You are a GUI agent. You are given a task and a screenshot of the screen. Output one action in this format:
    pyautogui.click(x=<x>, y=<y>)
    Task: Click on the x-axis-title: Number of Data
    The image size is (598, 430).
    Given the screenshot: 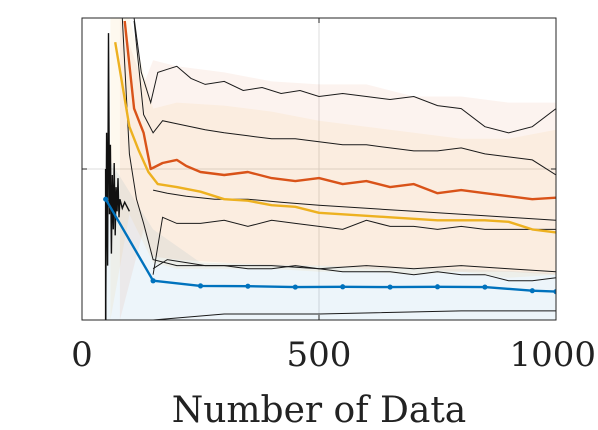 What is the action you would take?
    pyautogui.click(x=319, y=410)
    